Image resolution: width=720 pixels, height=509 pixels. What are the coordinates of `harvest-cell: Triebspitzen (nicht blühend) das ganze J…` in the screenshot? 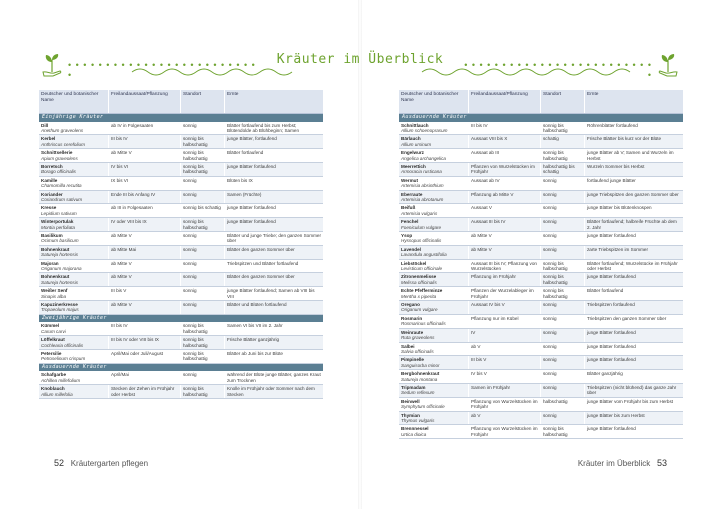 It's located at (632, 390).